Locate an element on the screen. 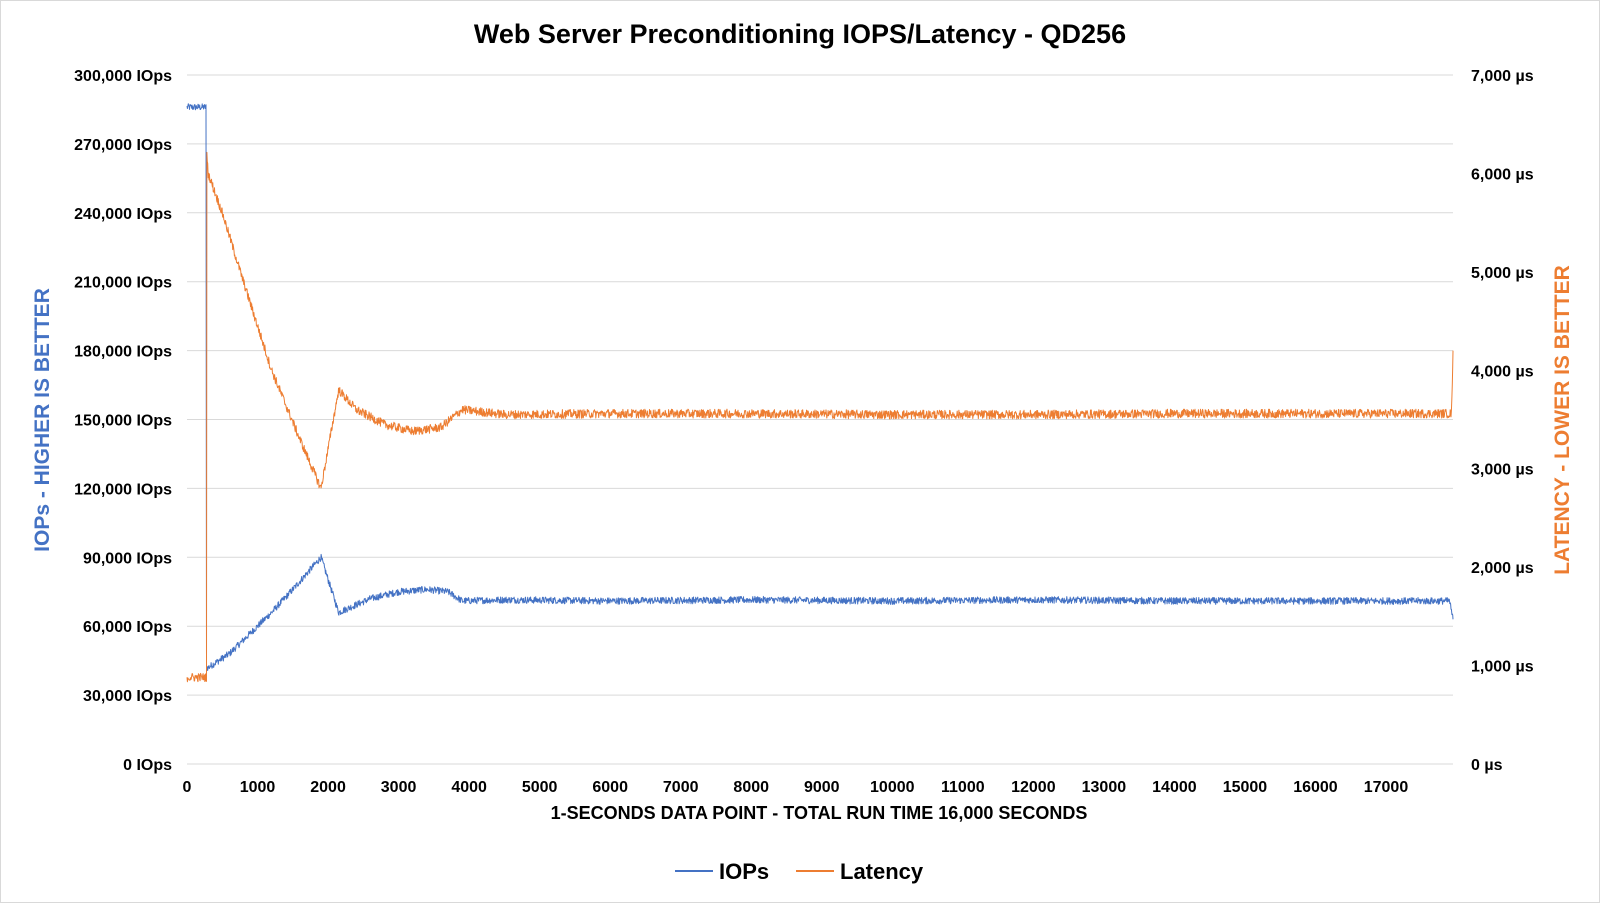 The height and width of the screenshot is (903, 1600). x-tick-label: 10000 is located at coordinates (892, 787).